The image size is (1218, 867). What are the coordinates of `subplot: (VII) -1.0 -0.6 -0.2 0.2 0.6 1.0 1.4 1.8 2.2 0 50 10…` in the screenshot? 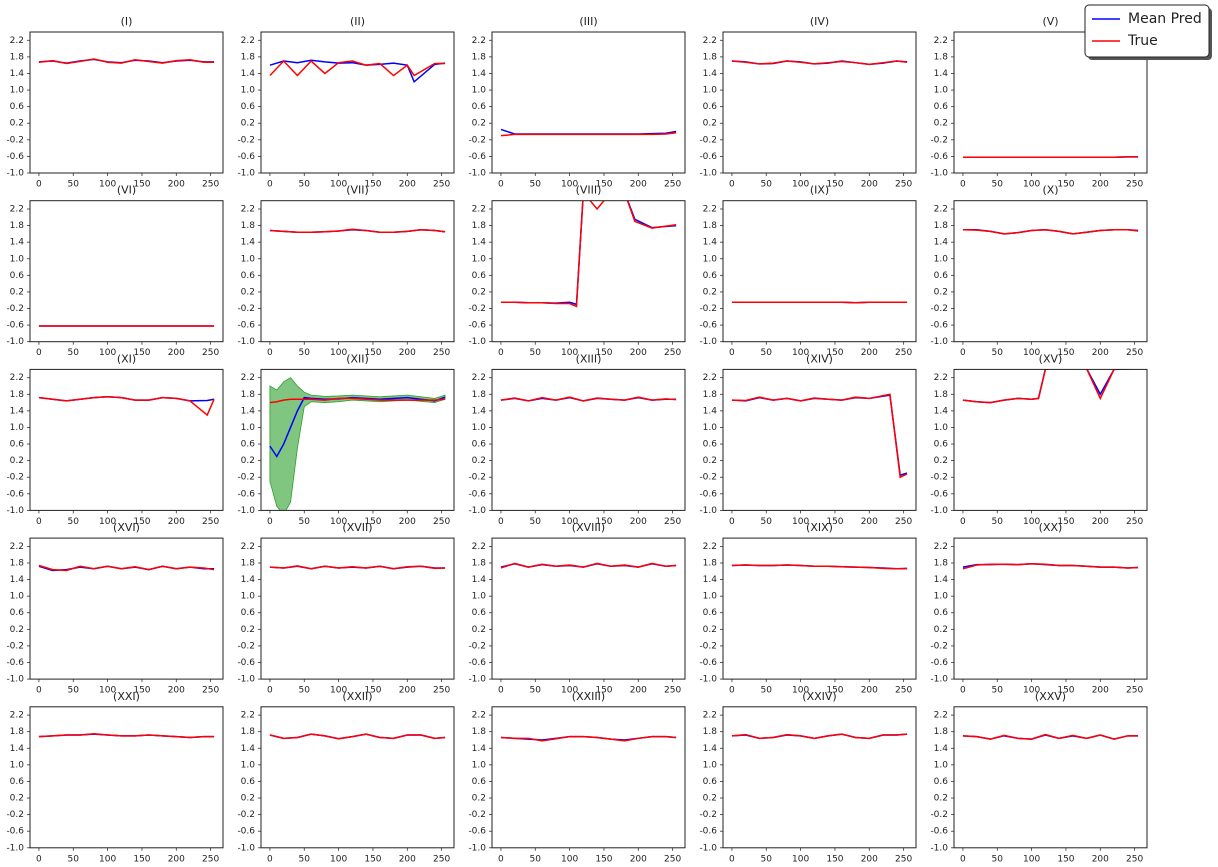 It's located at (346, 271).